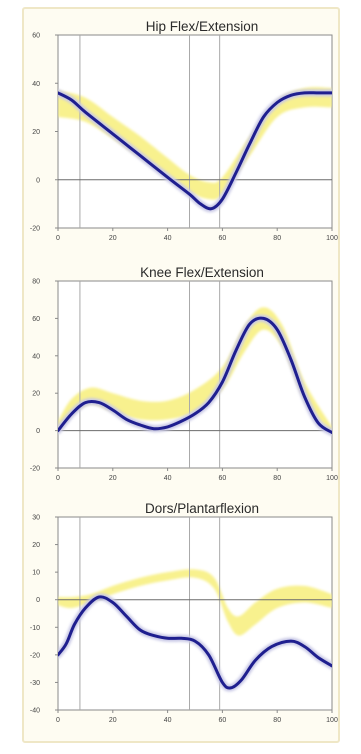 The width and height of the screenshot is (361, 754). Describe the element at coordinates (36, 573) in the screenshot. I see `y-tick-label: 10` at that location.